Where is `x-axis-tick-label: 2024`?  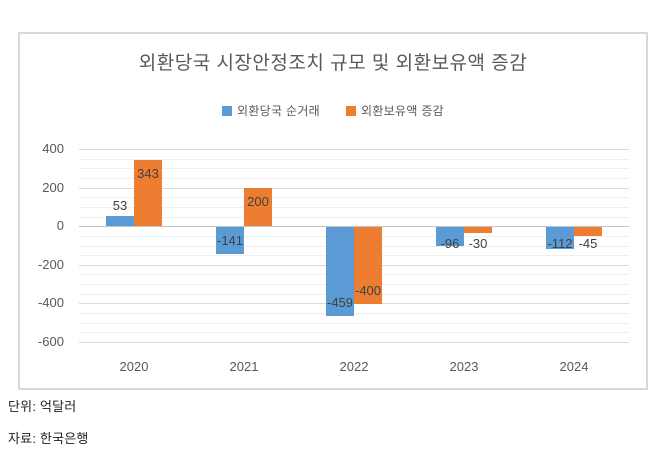 x-axis-tick-label: 2024 is located at coordinates (574, 366).